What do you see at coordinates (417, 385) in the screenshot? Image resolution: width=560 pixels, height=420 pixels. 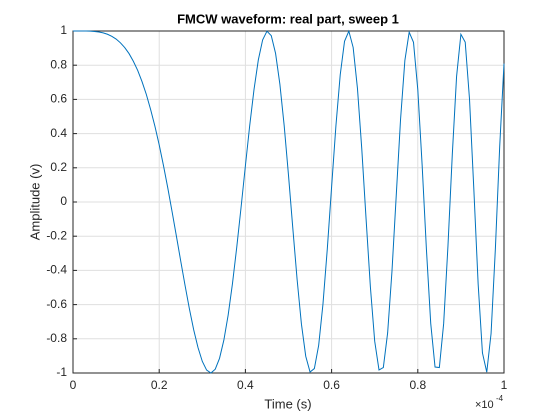 I see `x-tick-label: 0.8` at bounding box center [417, 385].